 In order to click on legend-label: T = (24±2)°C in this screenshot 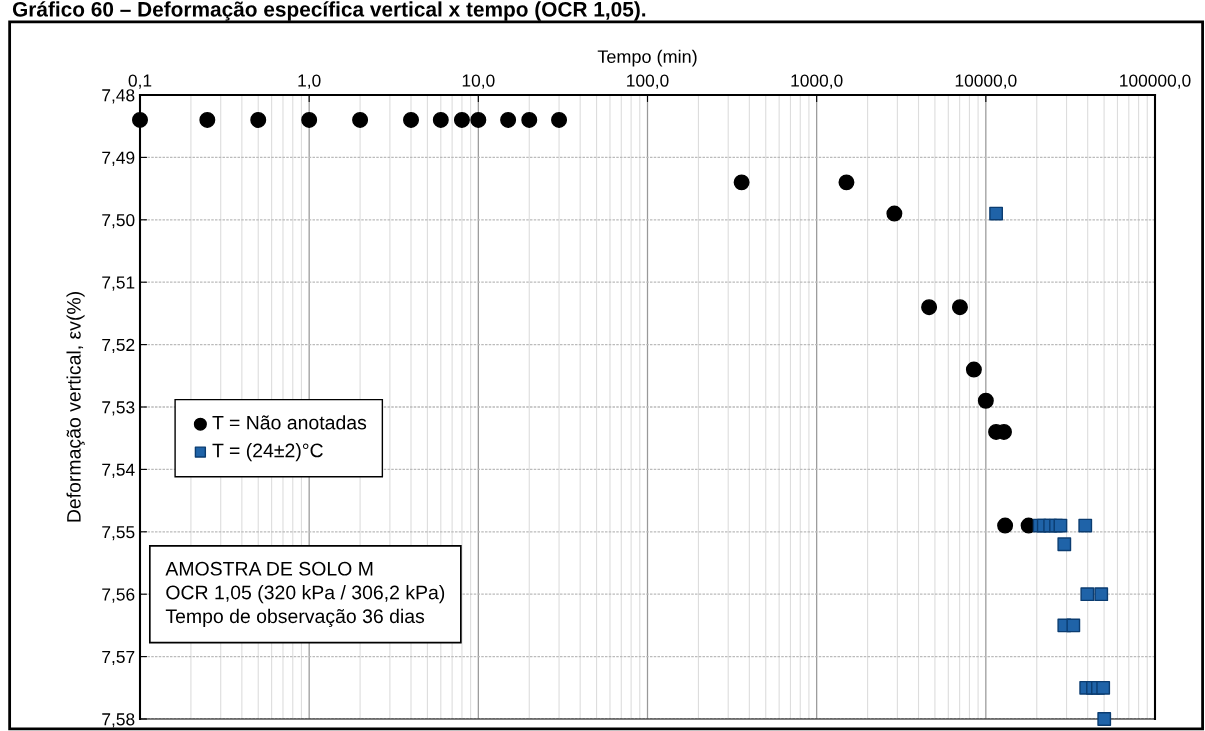, I will do `click(267, 452)`.